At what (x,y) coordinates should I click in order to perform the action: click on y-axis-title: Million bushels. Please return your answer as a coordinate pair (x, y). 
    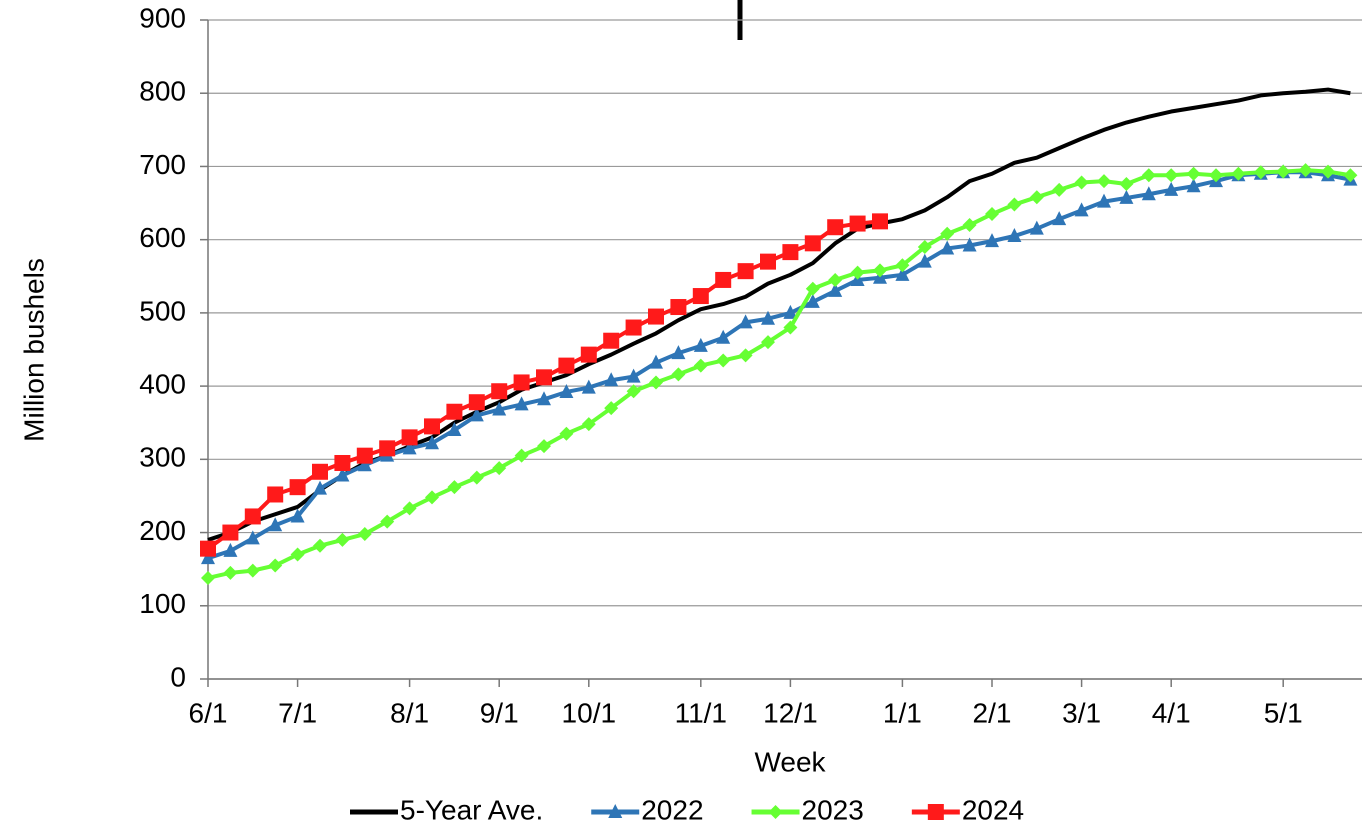
    Looking at the image, I should click on (33, 350).